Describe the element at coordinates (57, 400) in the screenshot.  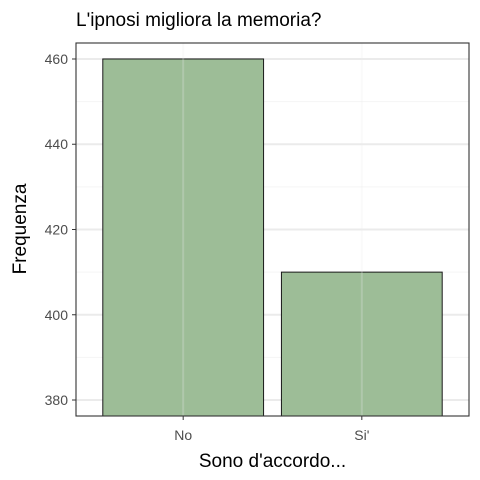
I see `y-tick-label: 380` at that location.